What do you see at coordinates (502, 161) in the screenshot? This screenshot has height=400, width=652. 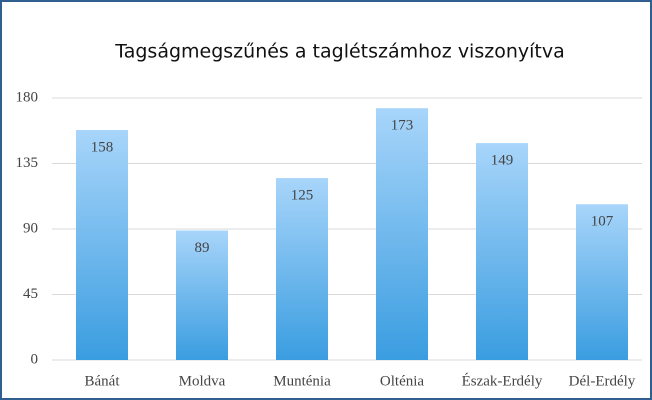 I see `data-label: 149` at bounding box center [502, 161].